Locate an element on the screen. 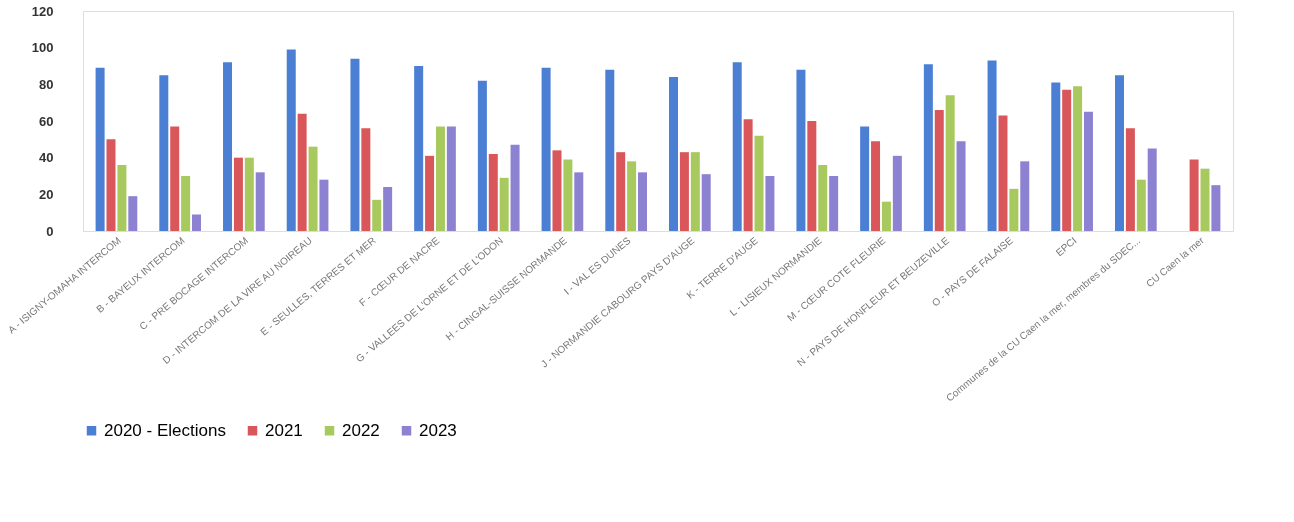 The width and height of the screenshot is (1294, 522). legend-label: 2021 is located at coordinates (284, 430).